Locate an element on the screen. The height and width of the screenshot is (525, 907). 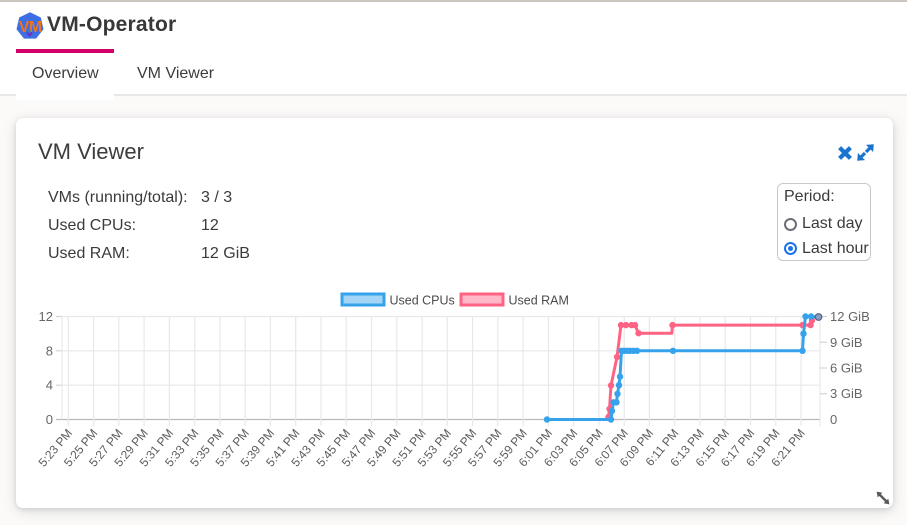
svg-text: Used RAM is located at coordinates (539, 301).